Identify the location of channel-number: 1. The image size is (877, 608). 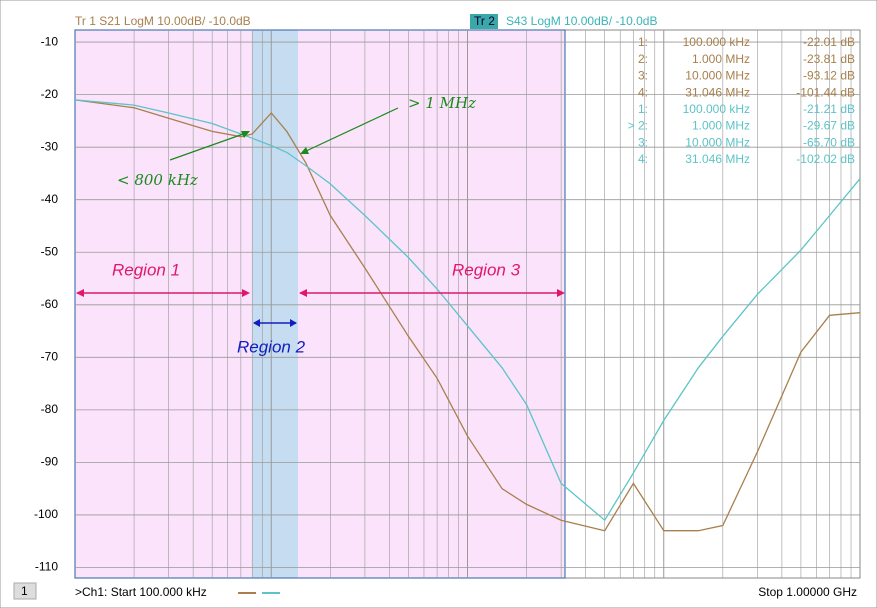
(24, 591).